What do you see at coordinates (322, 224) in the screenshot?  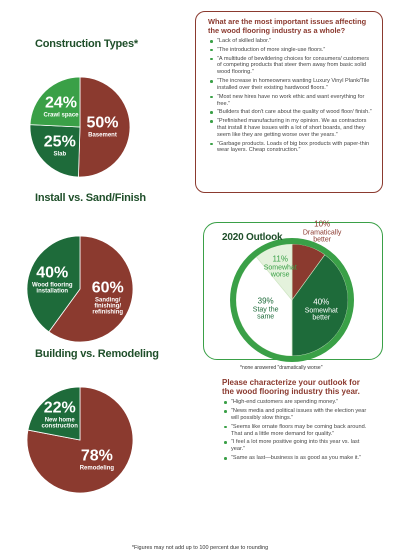 I see `value-label: 10%` at bounding box center [322, 224].